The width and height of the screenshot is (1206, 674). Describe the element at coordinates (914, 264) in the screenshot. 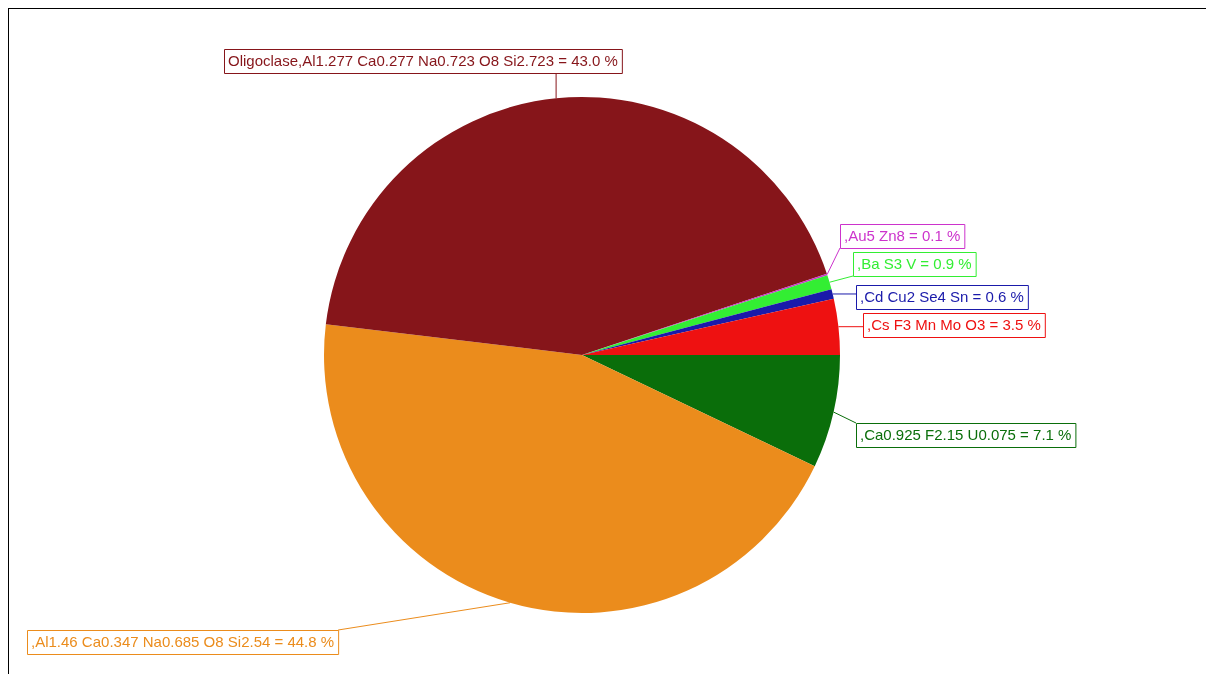

I see `slice-label: ,Ba S3 V = 0.9 %` at that location.